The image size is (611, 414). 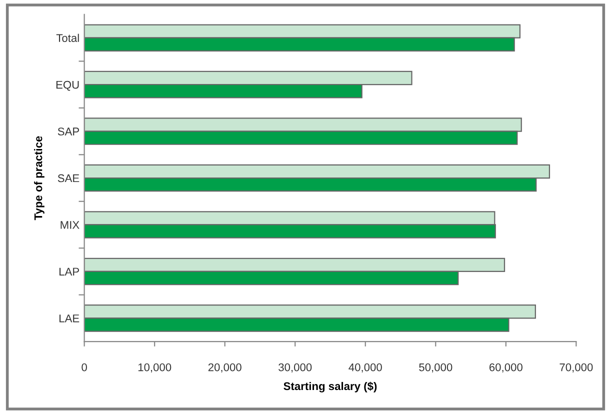 I want to click on y-tick-label: MIX, so click(x=70, y=225).